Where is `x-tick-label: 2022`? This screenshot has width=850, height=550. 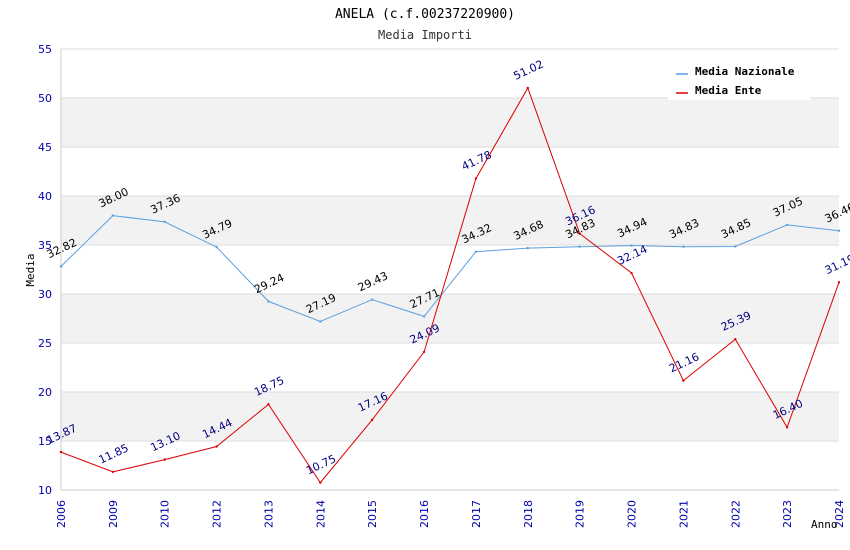 x-tick-label: 2022 is located at coordinates (735, 514).